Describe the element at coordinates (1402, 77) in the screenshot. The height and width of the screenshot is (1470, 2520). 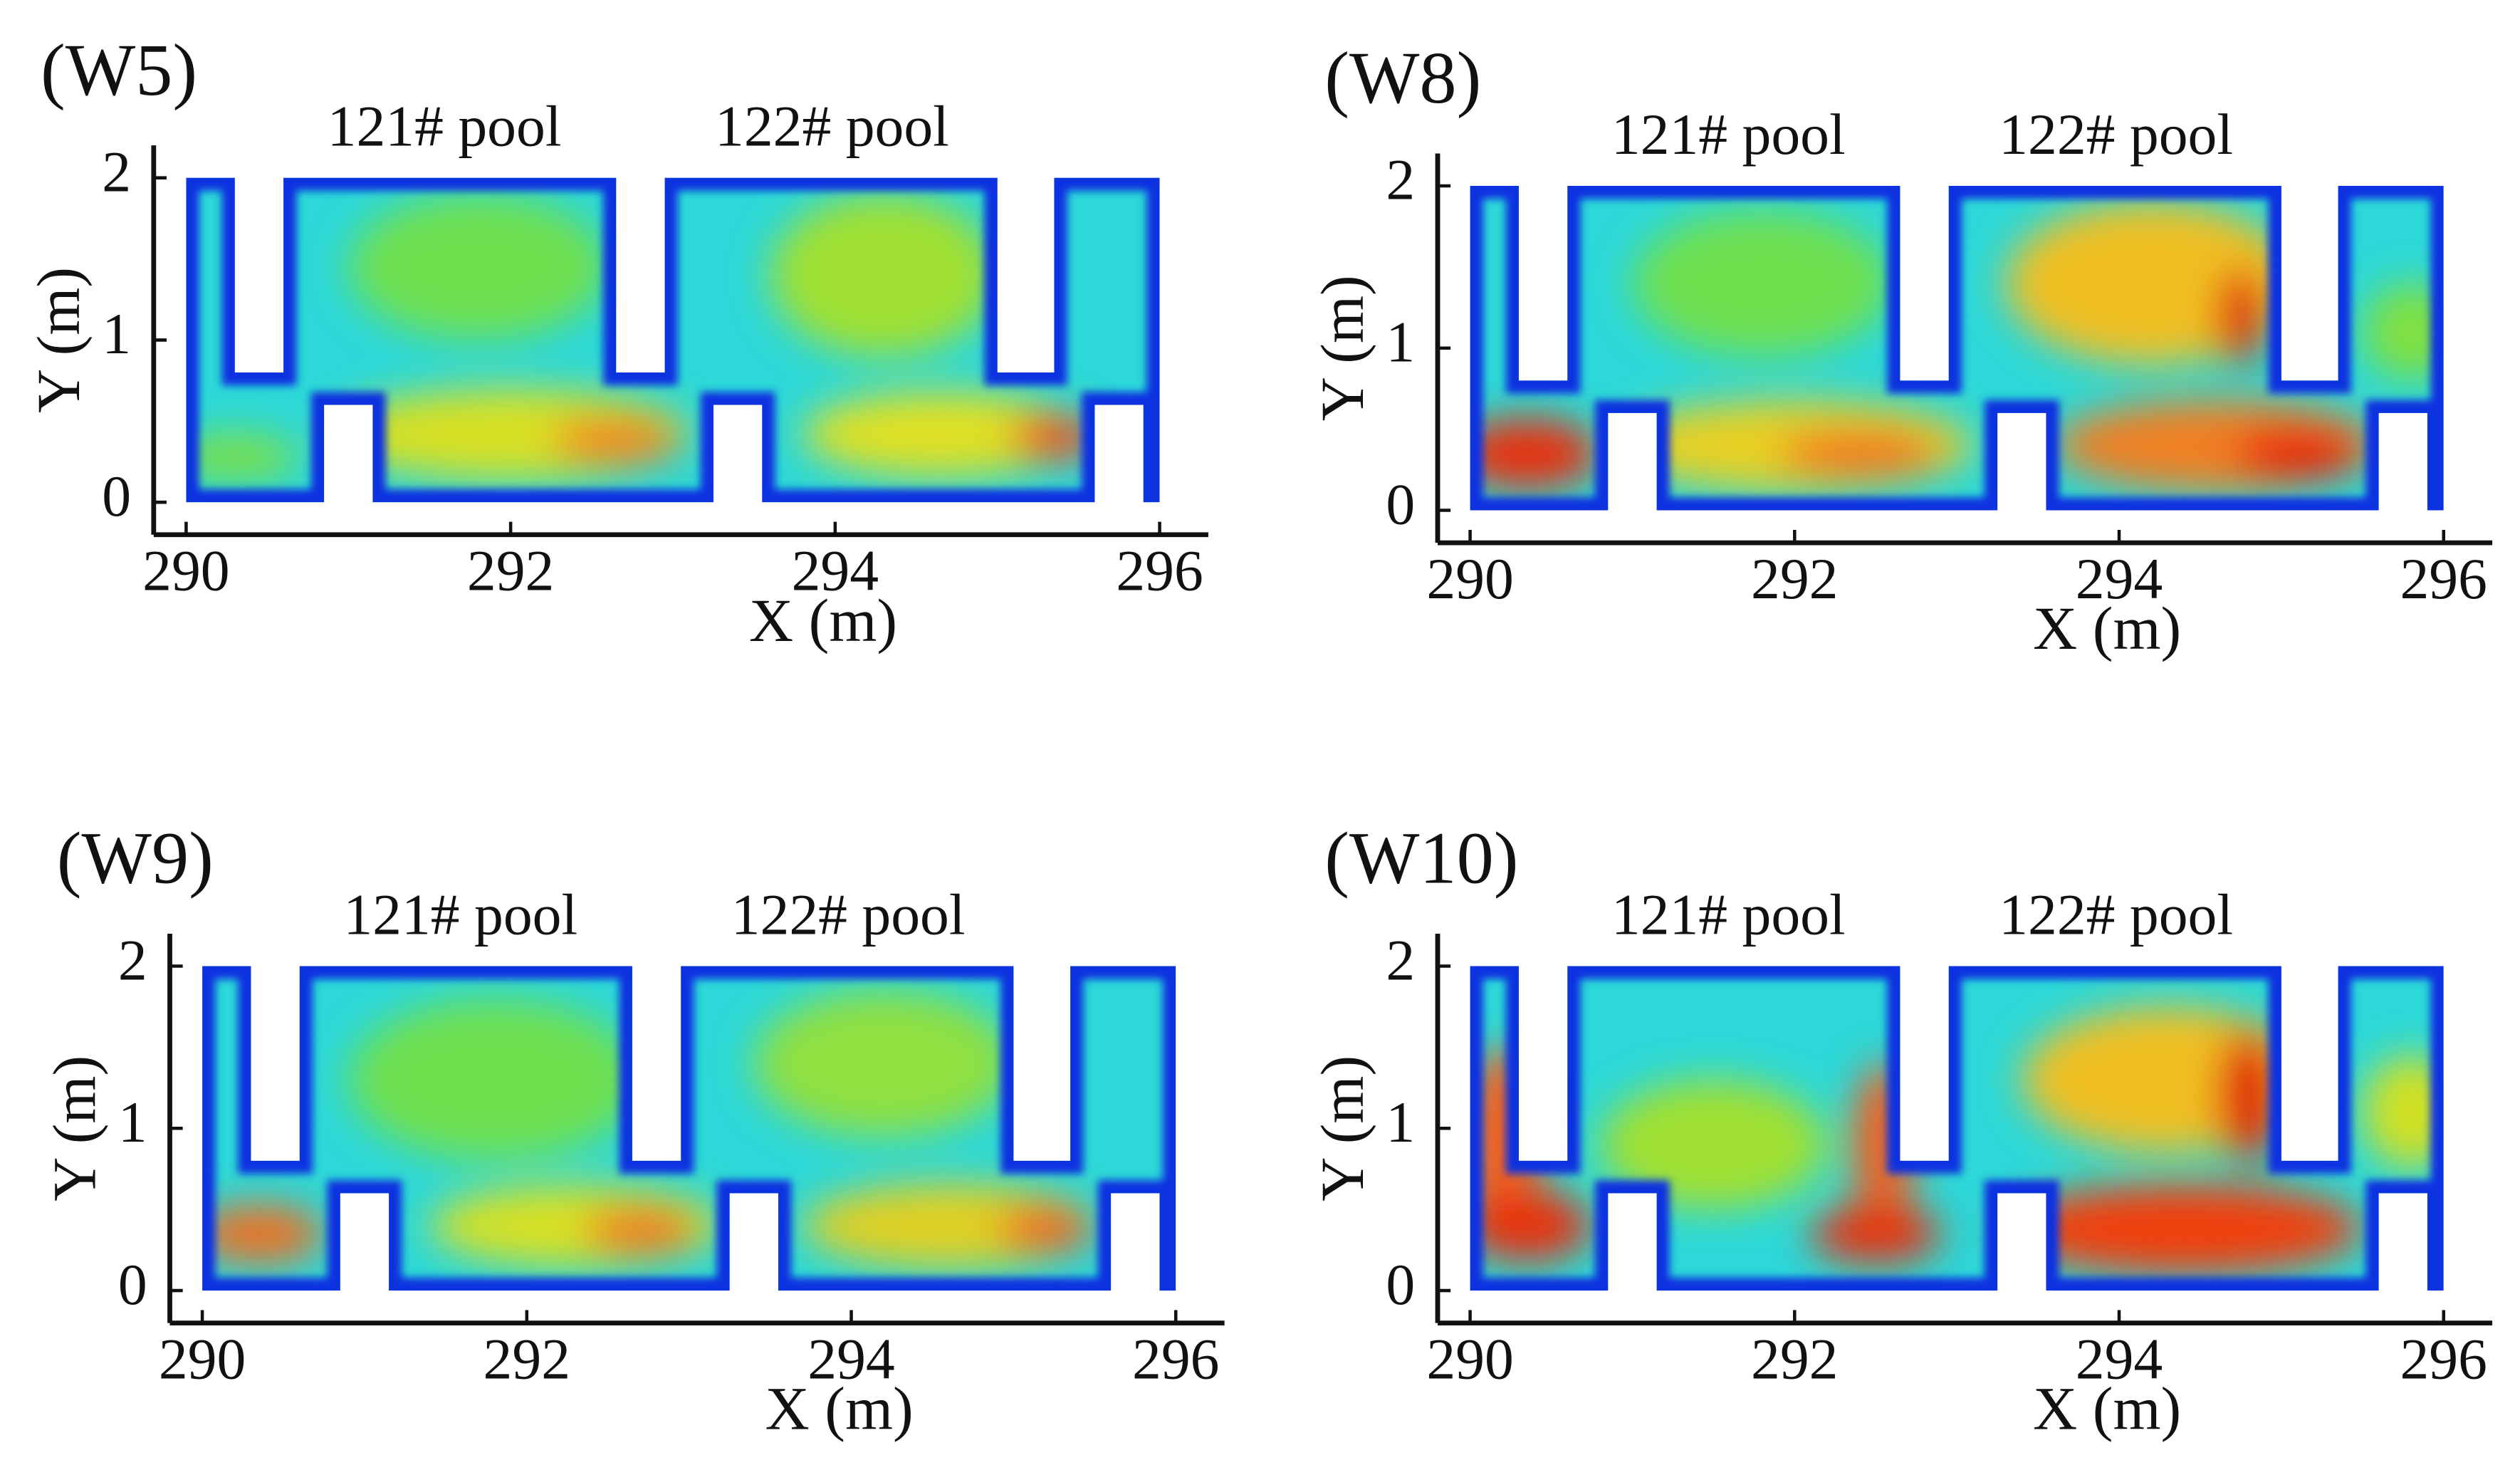
I see `panel-title: (W8)` at that location.